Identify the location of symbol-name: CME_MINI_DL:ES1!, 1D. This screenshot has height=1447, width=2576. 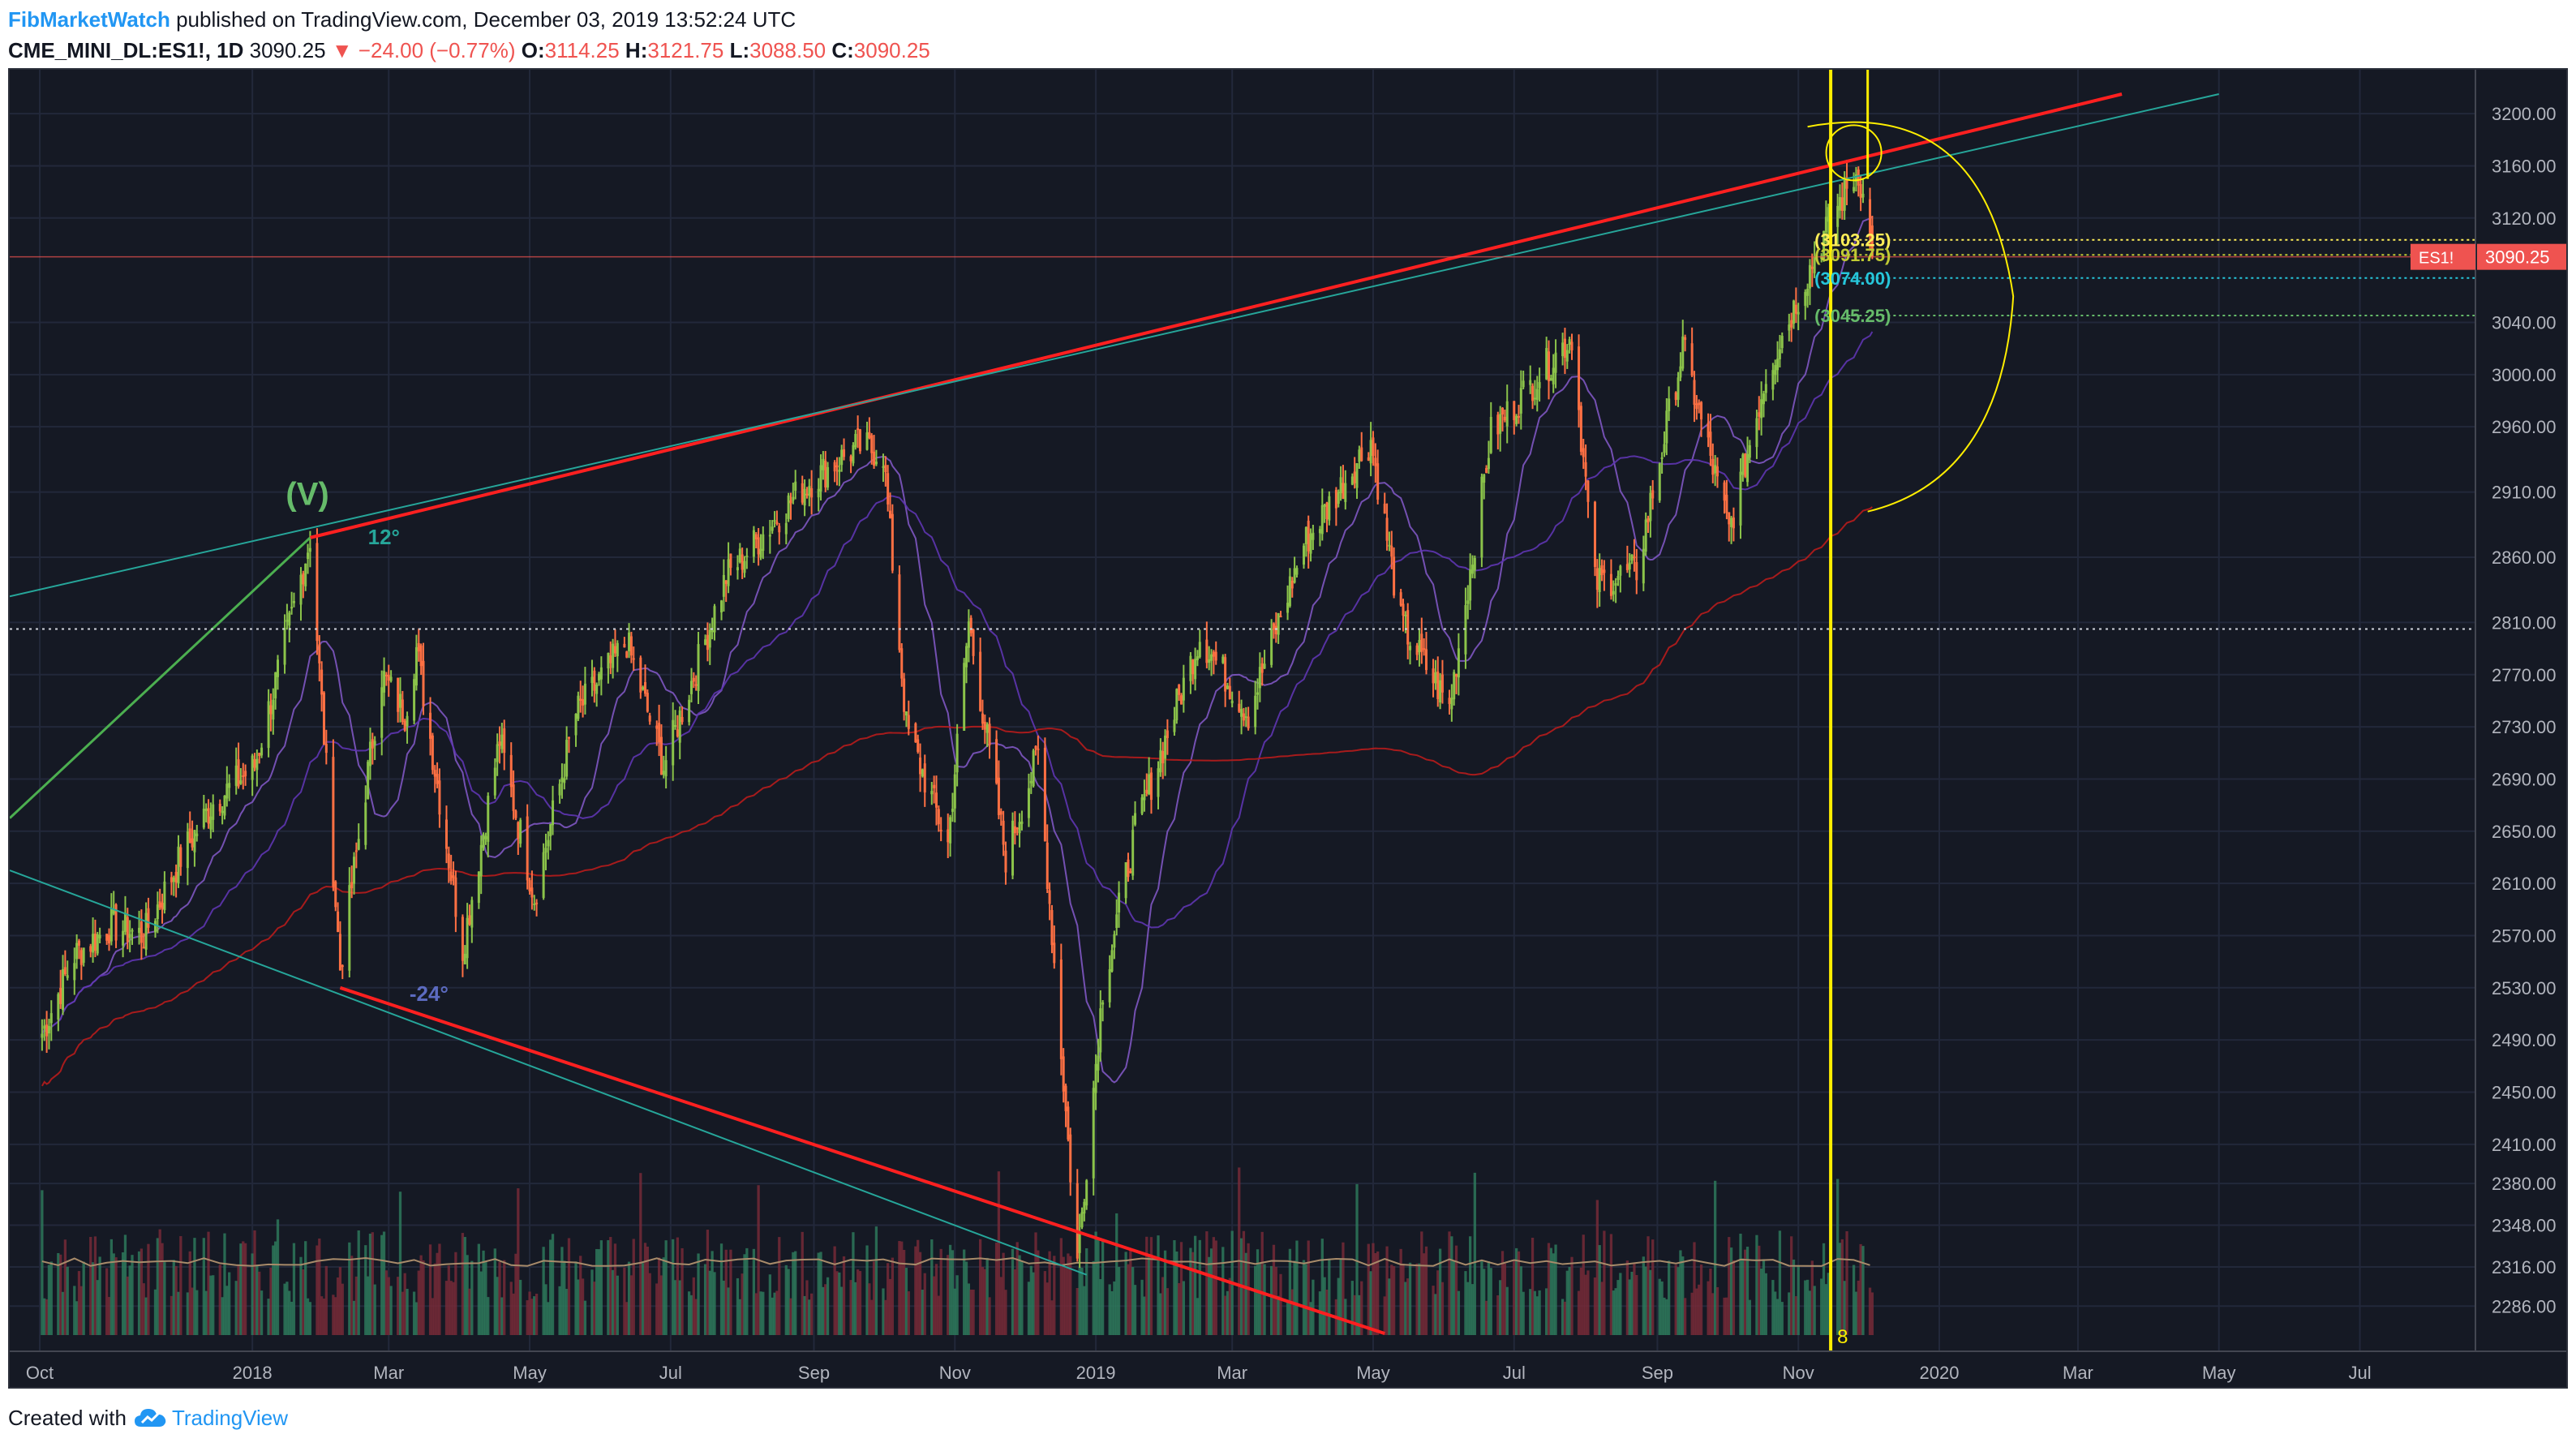
(126, 50).